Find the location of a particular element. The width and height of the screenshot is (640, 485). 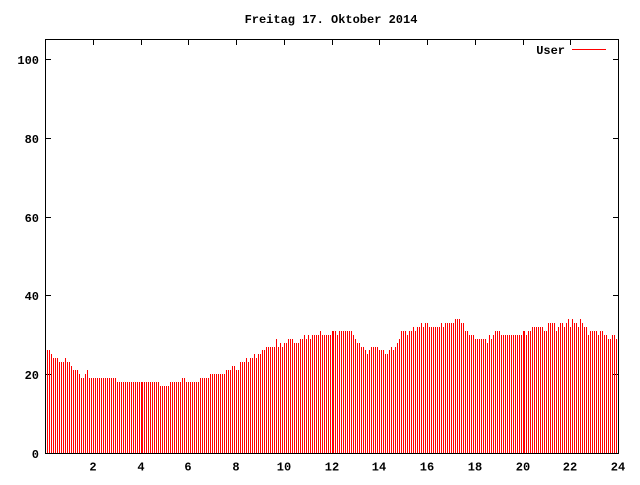

svg-text: 18 is located at coordinates (475, 468).